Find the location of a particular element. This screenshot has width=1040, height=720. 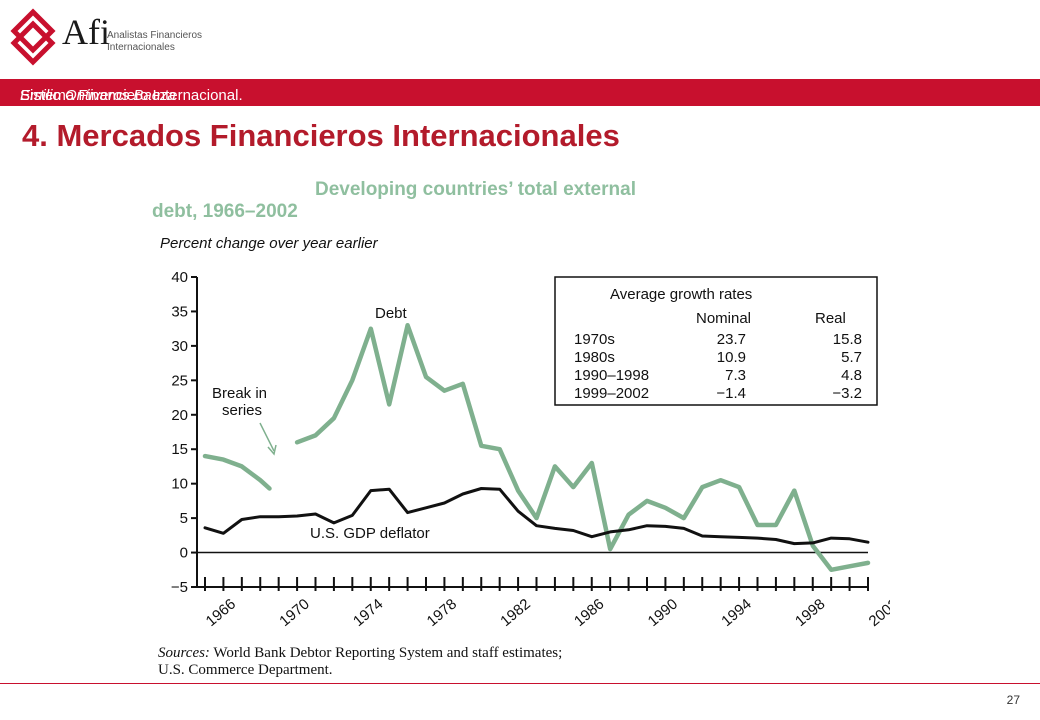

y-tick-label-30: 30 is located at coordinates (179, 346).